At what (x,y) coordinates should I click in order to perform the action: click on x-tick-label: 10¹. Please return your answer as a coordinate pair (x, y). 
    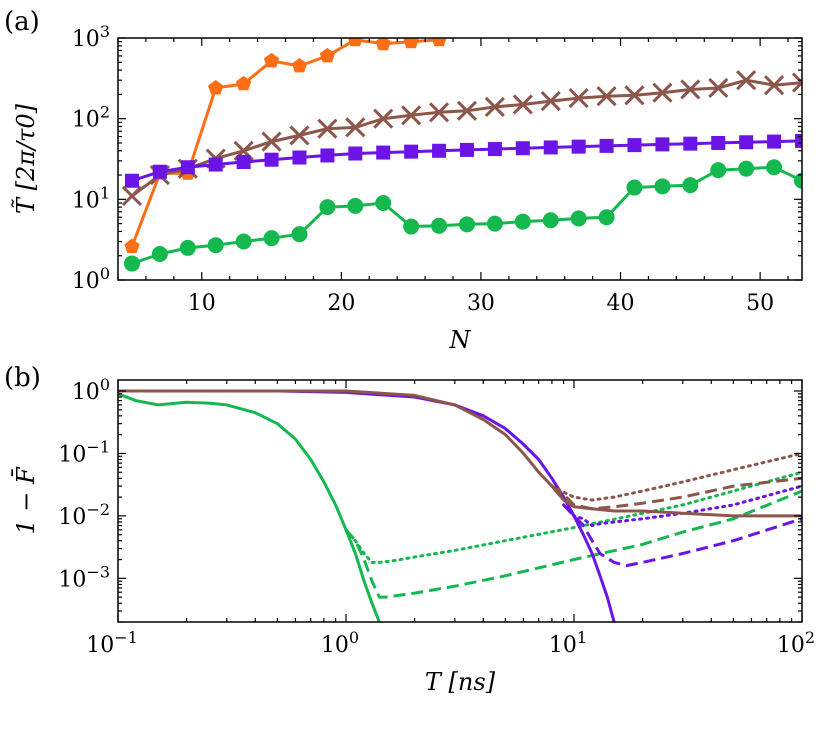
    Looking at the image, I should click on (568, 643).